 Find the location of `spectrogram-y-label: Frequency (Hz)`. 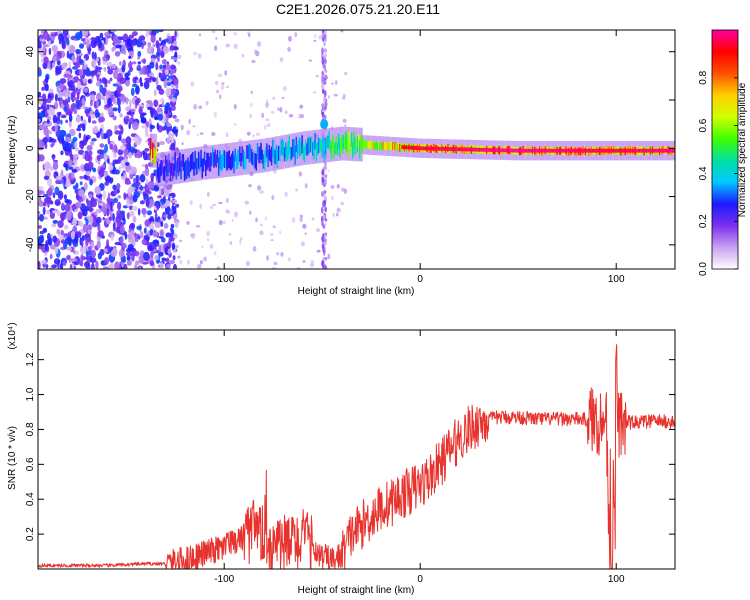

spectrogram-y-label: Frequency (Hz) is located at coordinates (12, 150).